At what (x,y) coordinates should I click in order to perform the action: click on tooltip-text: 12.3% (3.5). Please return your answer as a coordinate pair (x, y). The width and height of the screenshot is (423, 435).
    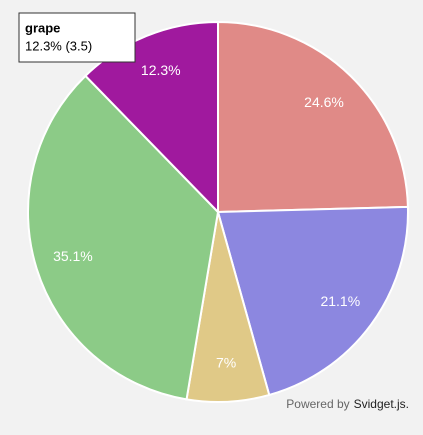
    Looking at the image, I should click on (58, 45).